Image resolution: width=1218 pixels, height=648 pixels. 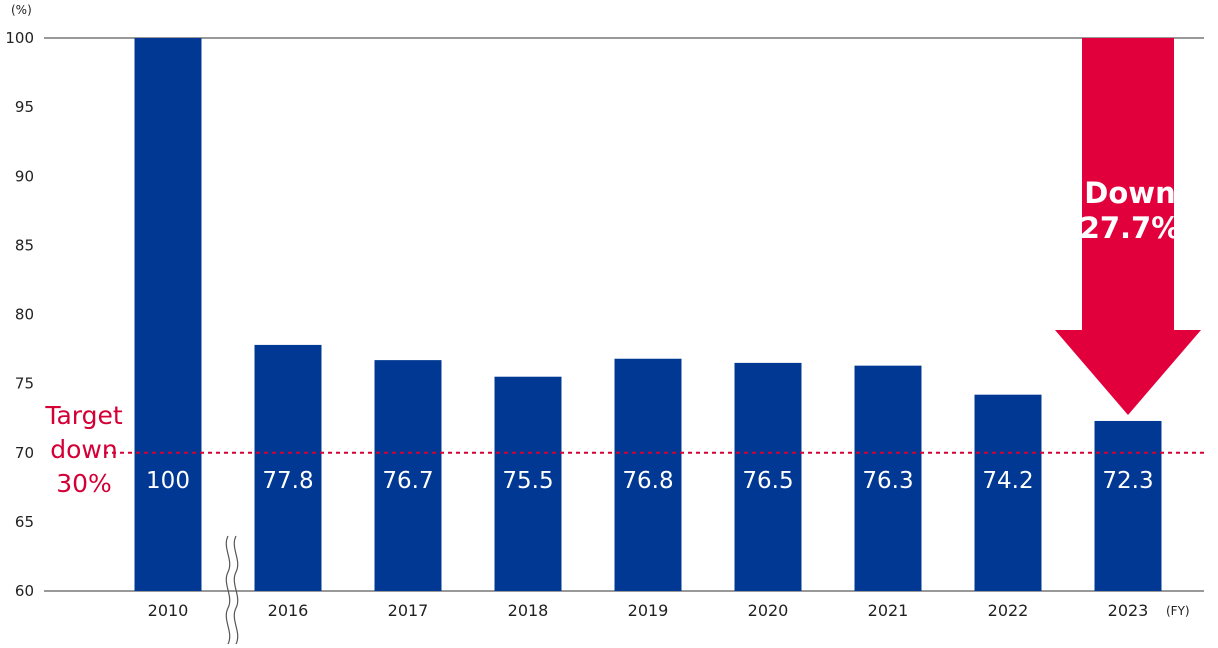 I want to click on axis-break-icon, so click(x=232, y=590).